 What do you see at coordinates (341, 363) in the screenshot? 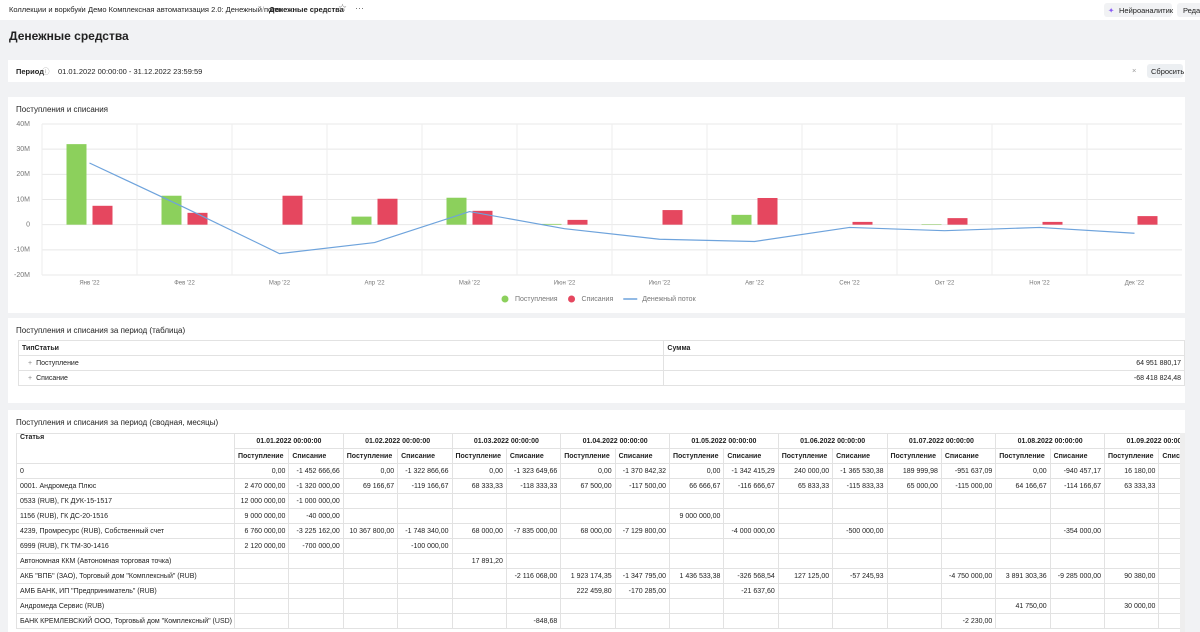
I see `type-cell: + Поступление` at bounding box center [341, 363].